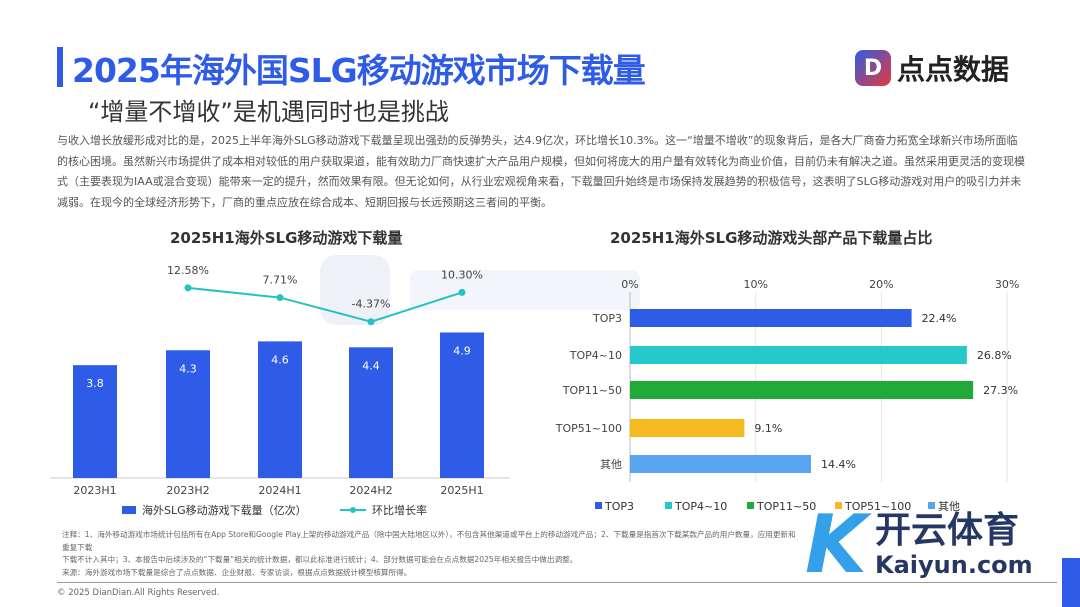  Describe the element at coordinates (268, 112) in the screenshot. I see `page-subtitle: “增量不增收”是机遇同时也是挑战` at that location.